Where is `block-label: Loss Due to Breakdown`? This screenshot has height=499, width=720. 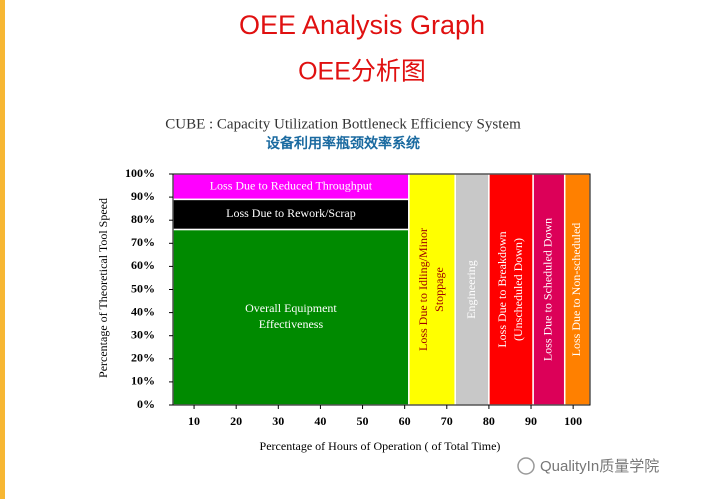 block-label: Loss Due to Breakdown is located at coordinates (502, 289).